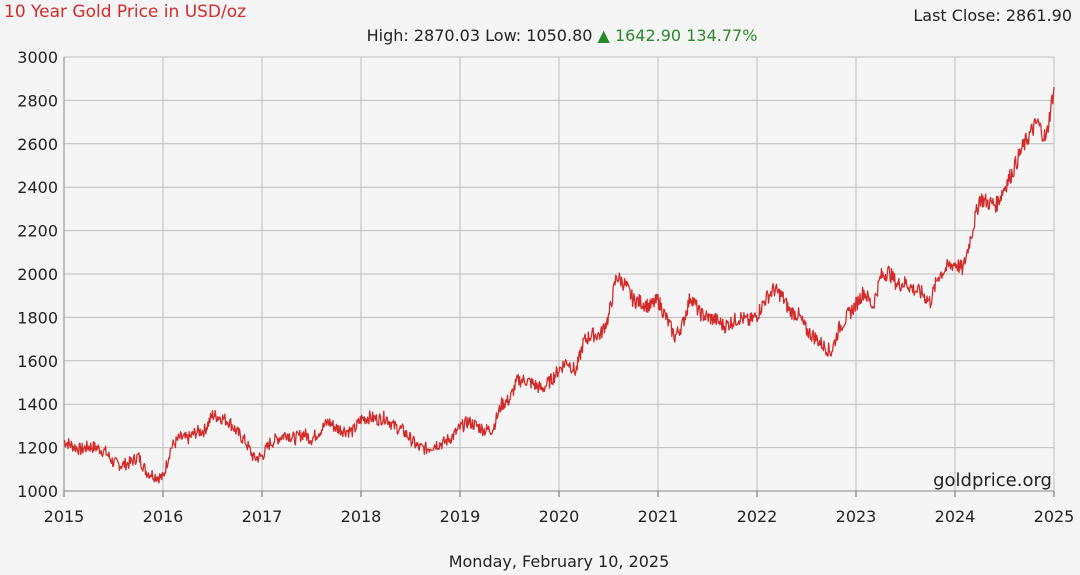  What do you see at coordinates (856, 516) in the screenshot?
I see `x-tick-label: 2023` at bounding box center [856, 516].